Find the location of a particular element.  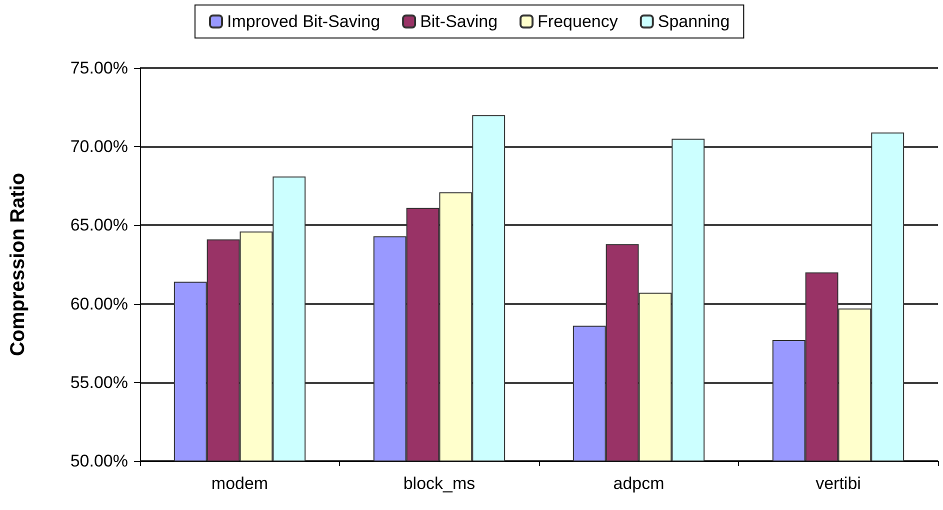

y-tick-label: 50.00% is located at coordinates (99, 461).